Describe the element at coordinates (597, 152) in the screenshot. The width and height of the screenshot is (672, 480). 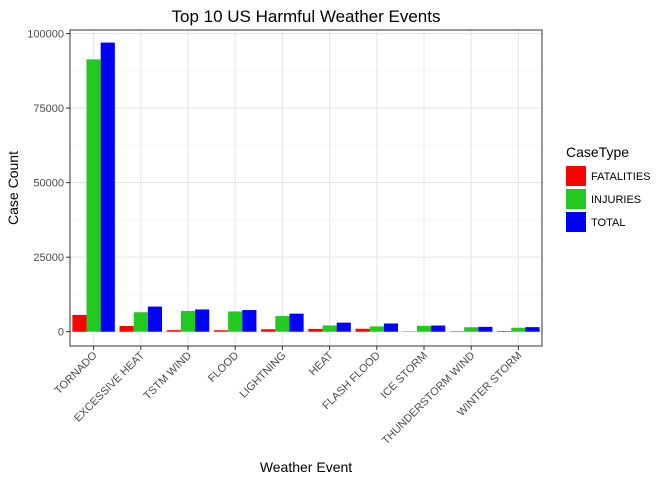
I see `legend-title: CaseType` at that location.